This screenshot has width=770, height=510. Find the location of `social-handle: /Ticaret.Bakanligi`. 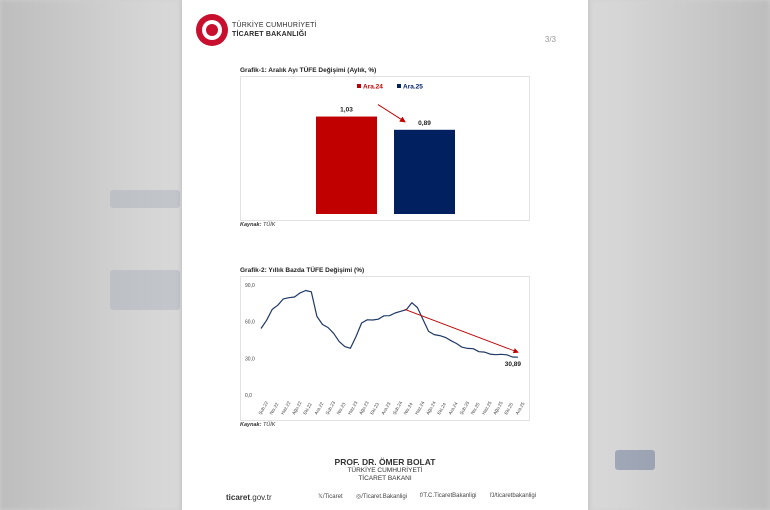

social-handle: /Ticaret.Bakanligi is located at coordinates (384, 497).